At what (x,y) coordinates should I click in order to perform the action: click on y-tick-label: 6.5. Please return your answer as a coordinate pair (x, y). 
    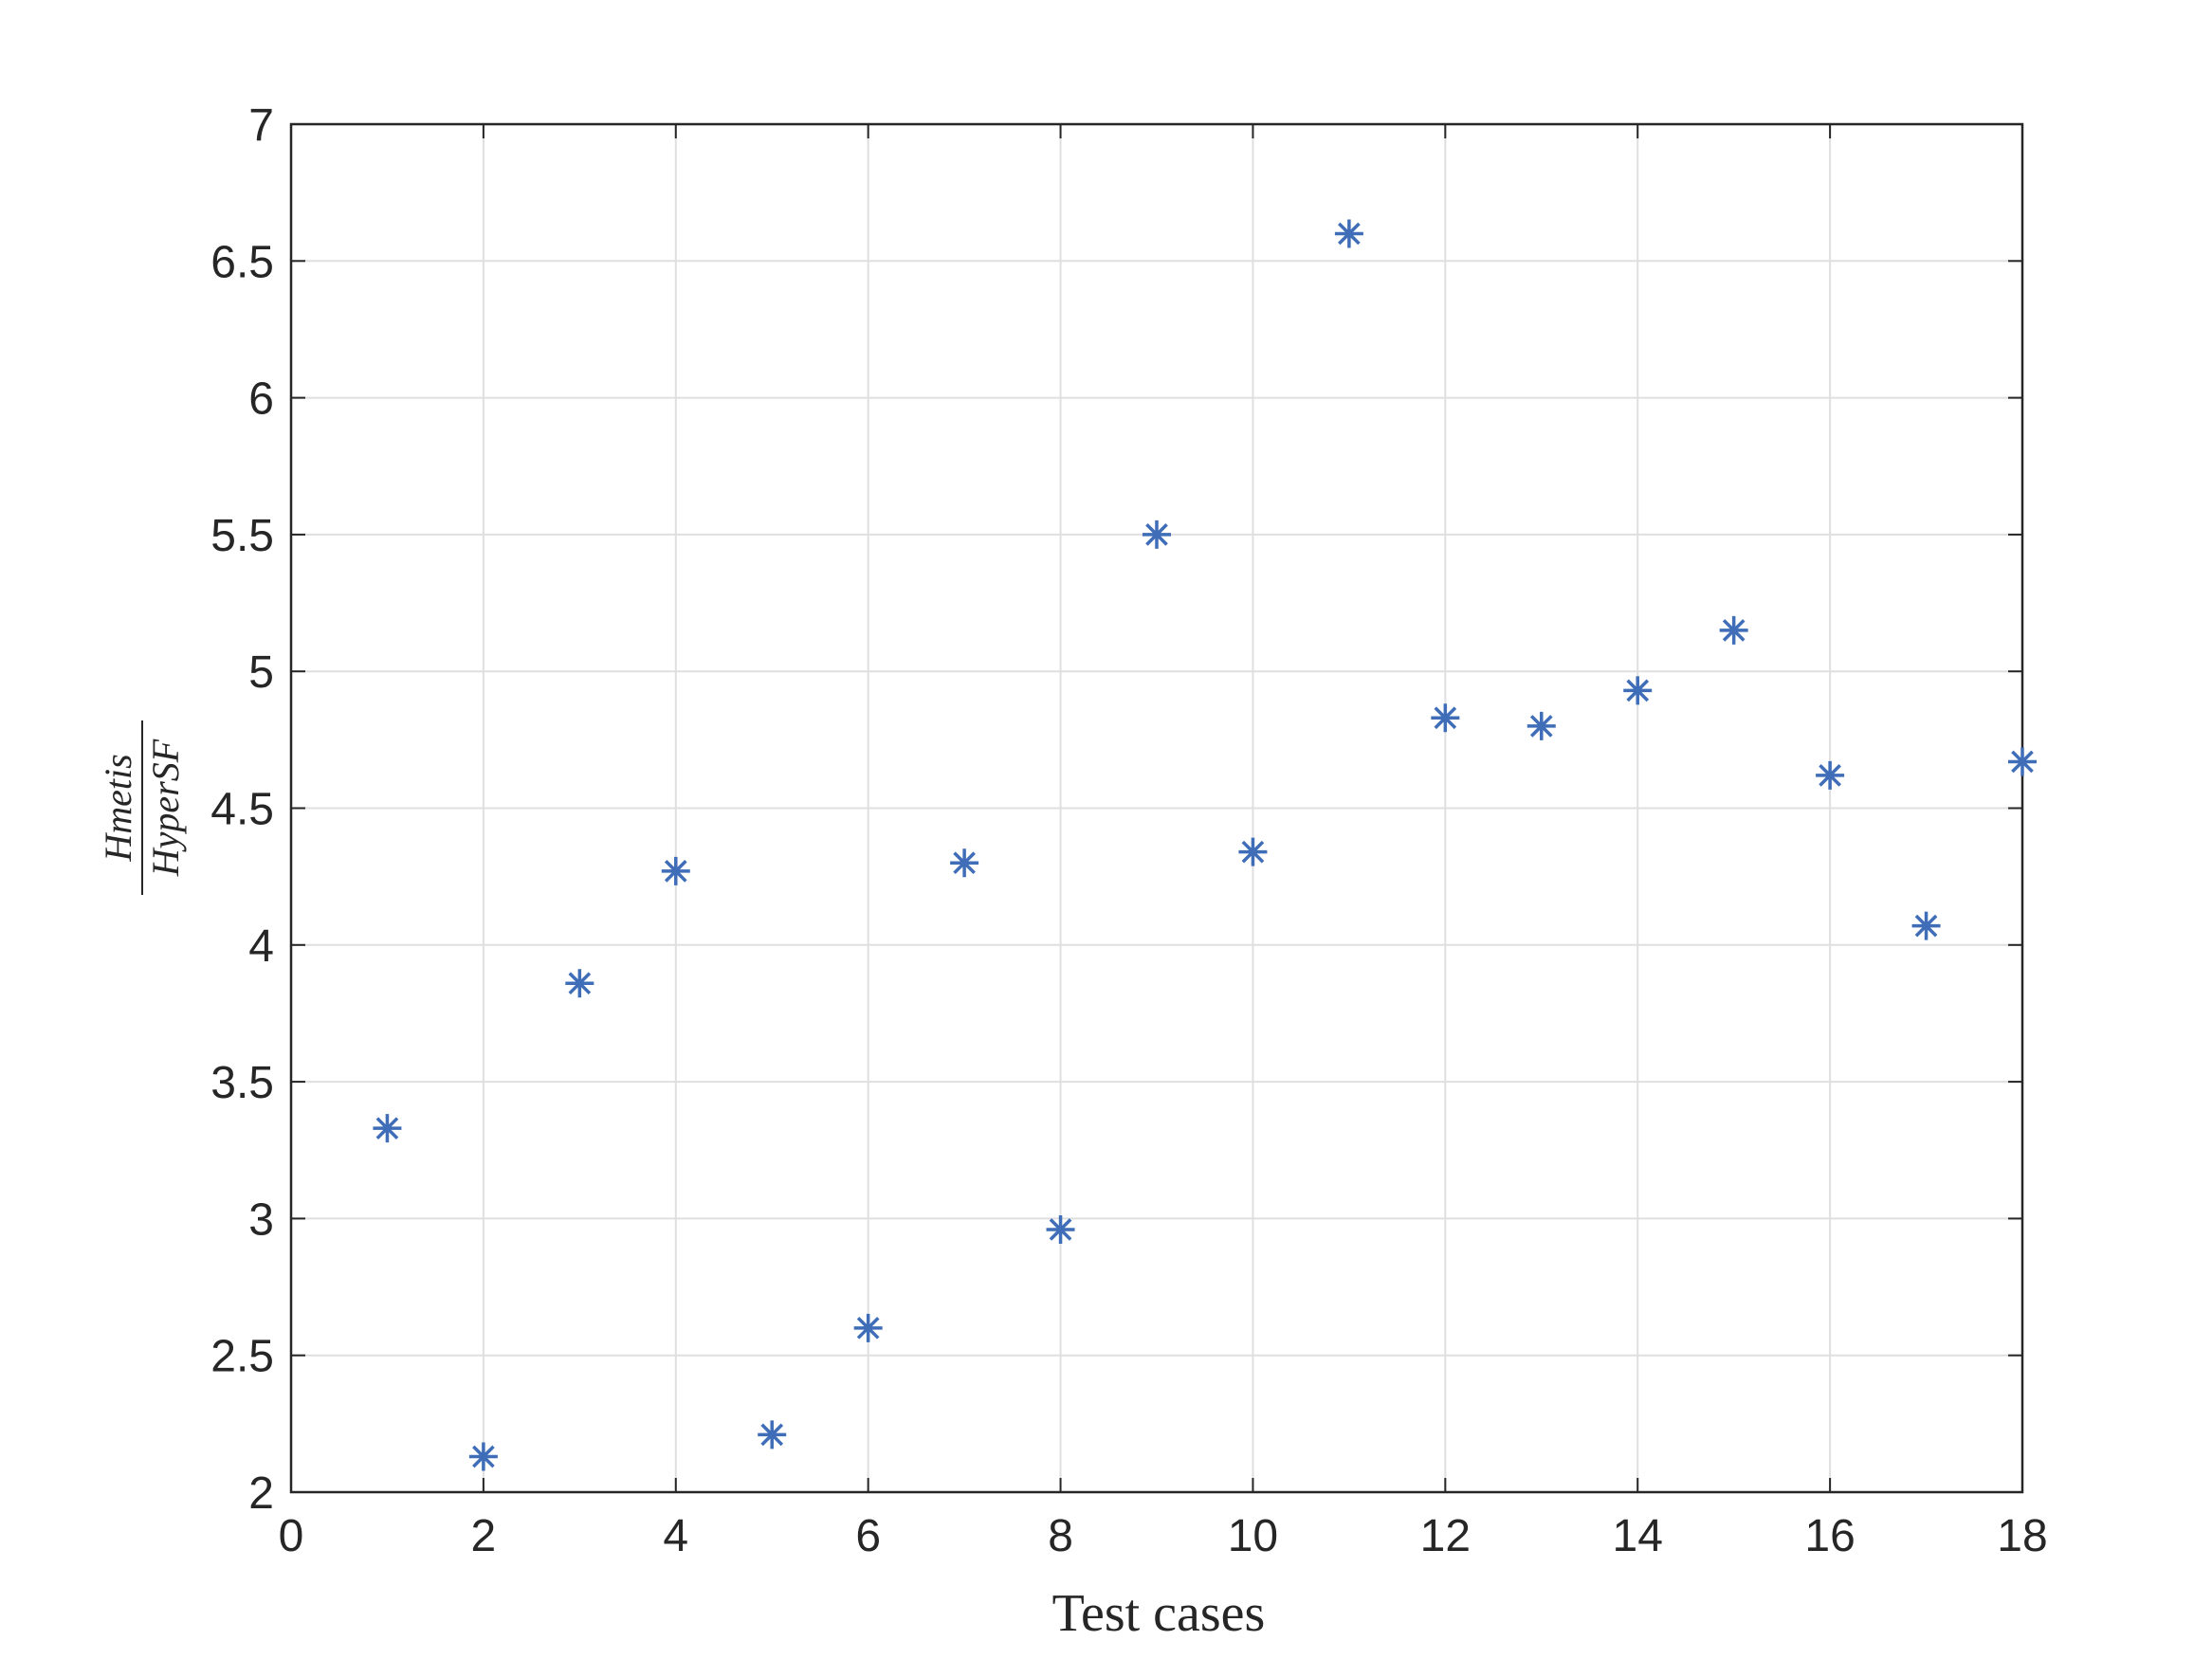
    Looking at the image, I should click on (242, 262).